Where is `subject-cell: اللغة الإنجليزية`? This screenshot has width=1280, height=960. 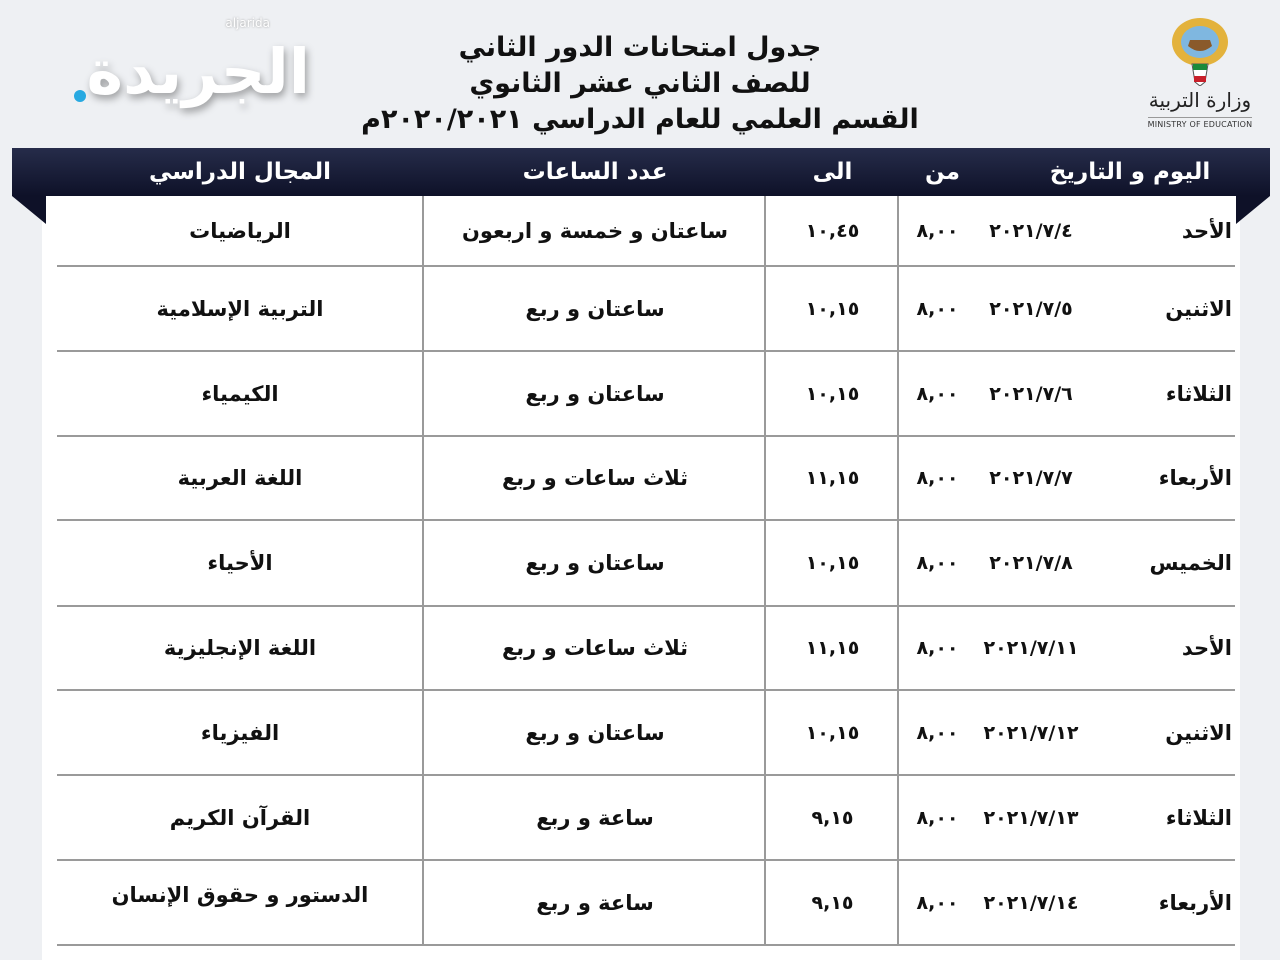 subject-cell: اللغة الإنجليزية is located at coordinates (240, 648).